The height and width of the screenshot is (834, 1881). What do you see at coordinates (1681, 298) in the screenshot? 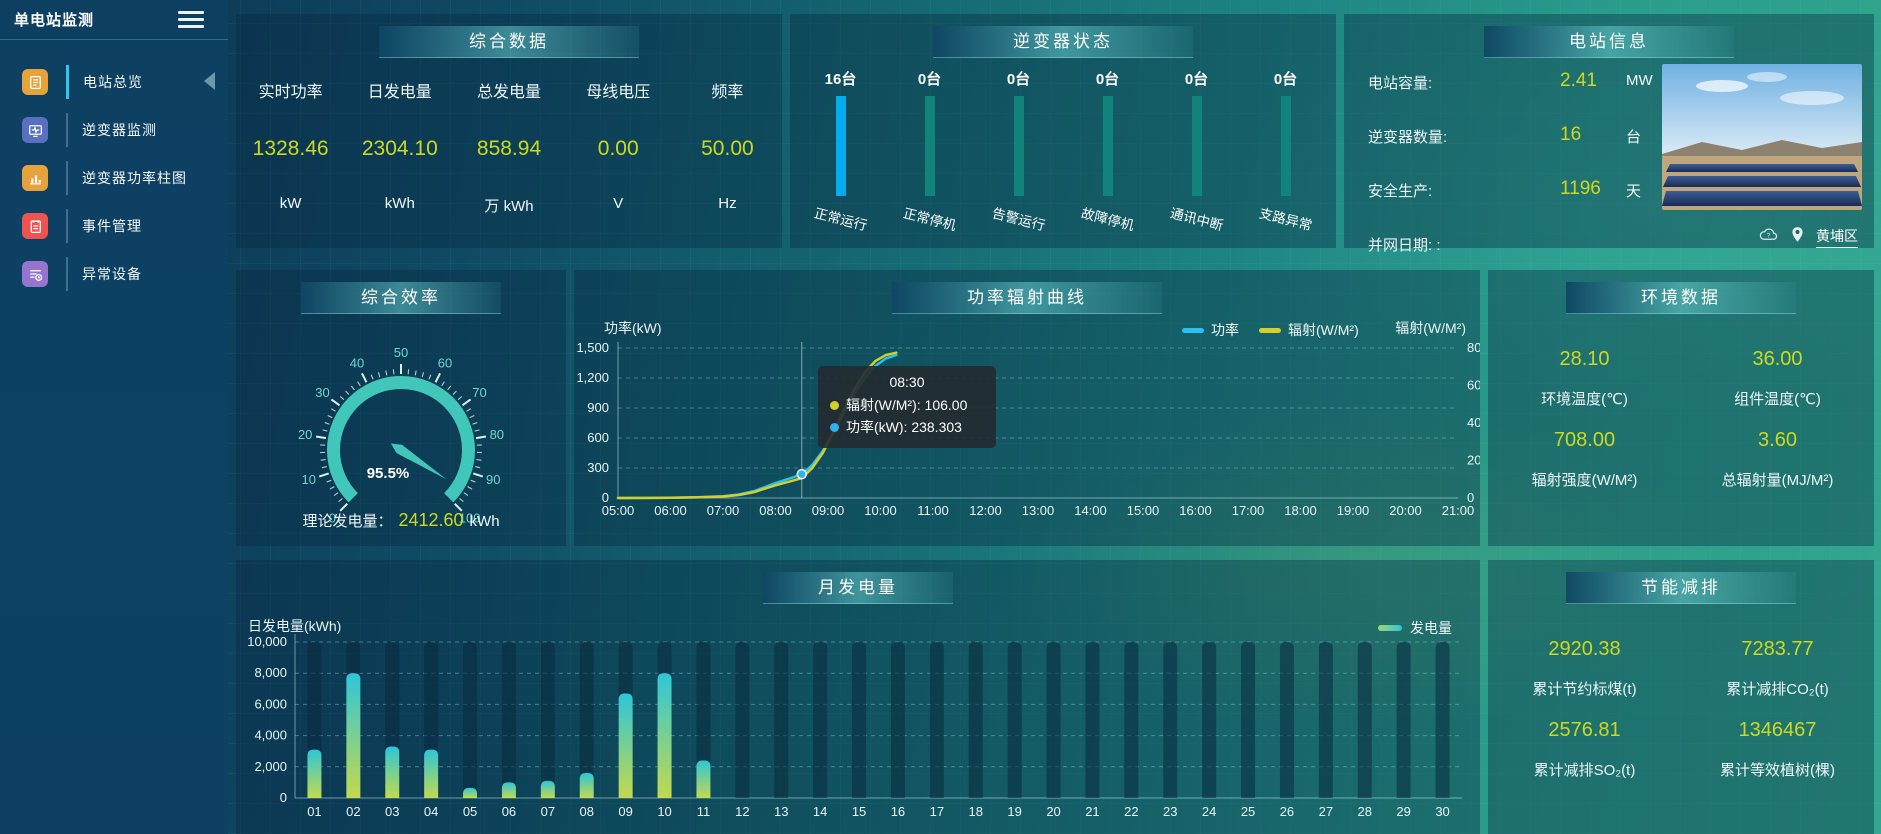
I see `panel-title: 环境数据` at bounding box center [1681, 298].